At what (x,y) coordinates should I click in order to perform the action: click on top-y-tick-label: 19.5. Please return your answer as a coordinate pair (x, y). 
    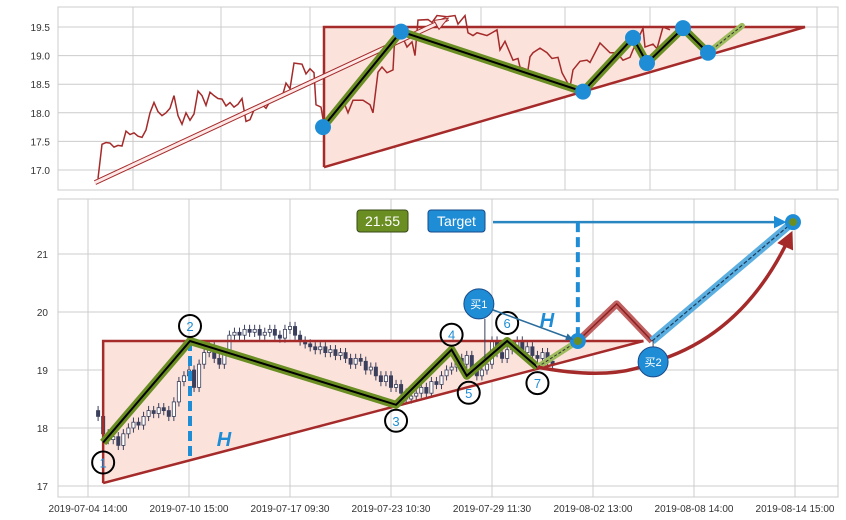
    Looking at the image, I should click on (41, 28).